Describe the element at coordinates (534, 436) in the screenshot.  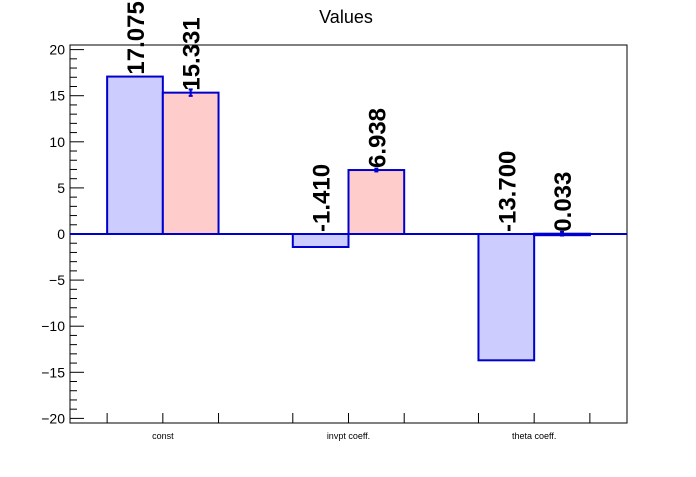
I see `x-tick-label: theta coeff.` at that location.